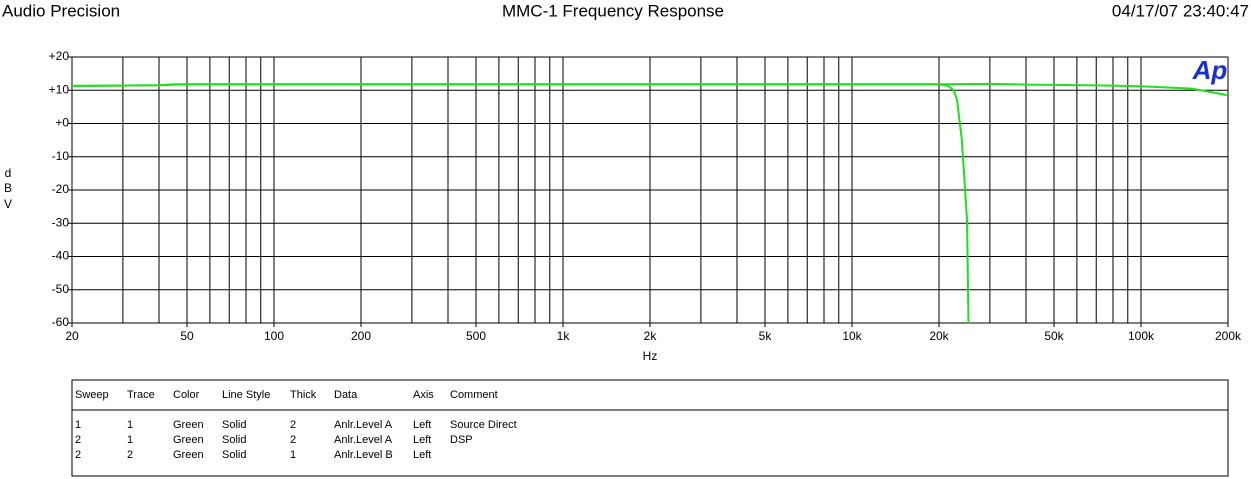 The width and height of the screenshot is (1251, 479). I want to click on x-tick-label: 50k, so click(1054, 336).